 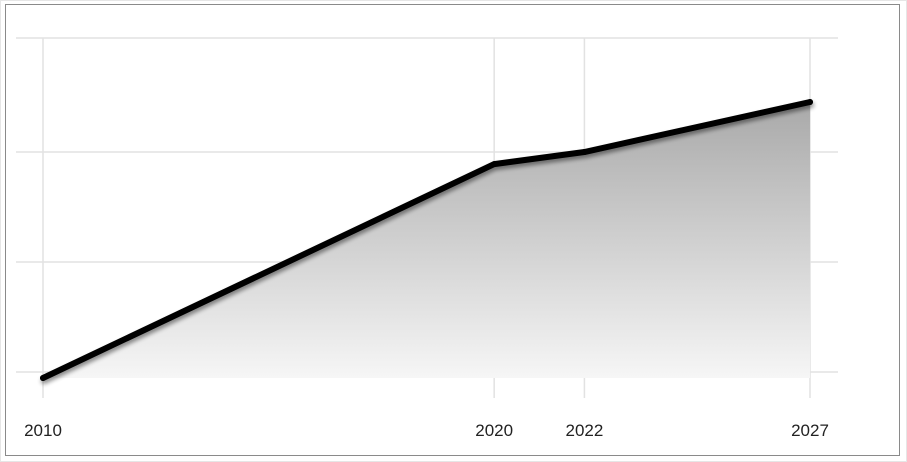 I want to click on x-axis-ticks: 2010 2020 2022 2027, so click(x=426, y=430).